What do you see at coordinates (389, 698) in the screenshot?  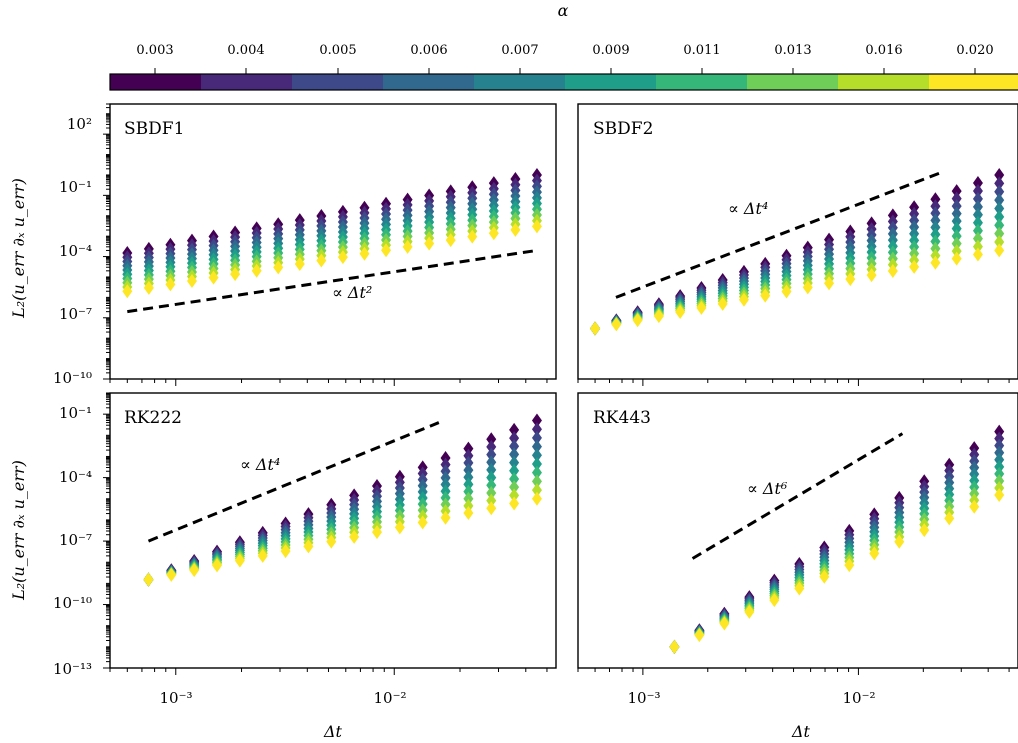 I see `x-tick-label: 10⁻²` at bounding box center [389, 698].